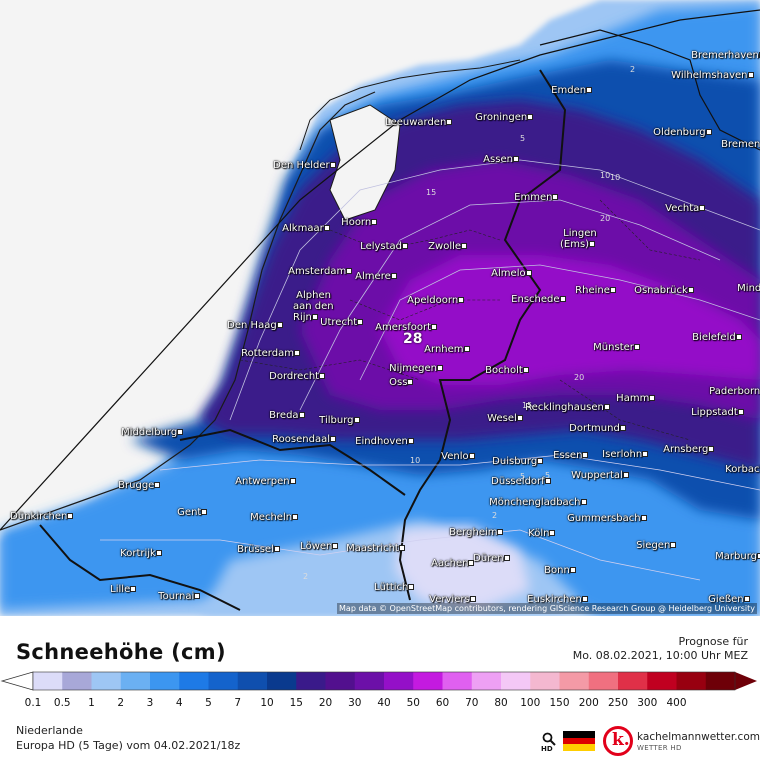 Image resolution: width=760 pixels, height=760 pixels. Describe the element at coordinates (267, 703) in the screenshot. I see `scale-tick-label: 10` at that location.